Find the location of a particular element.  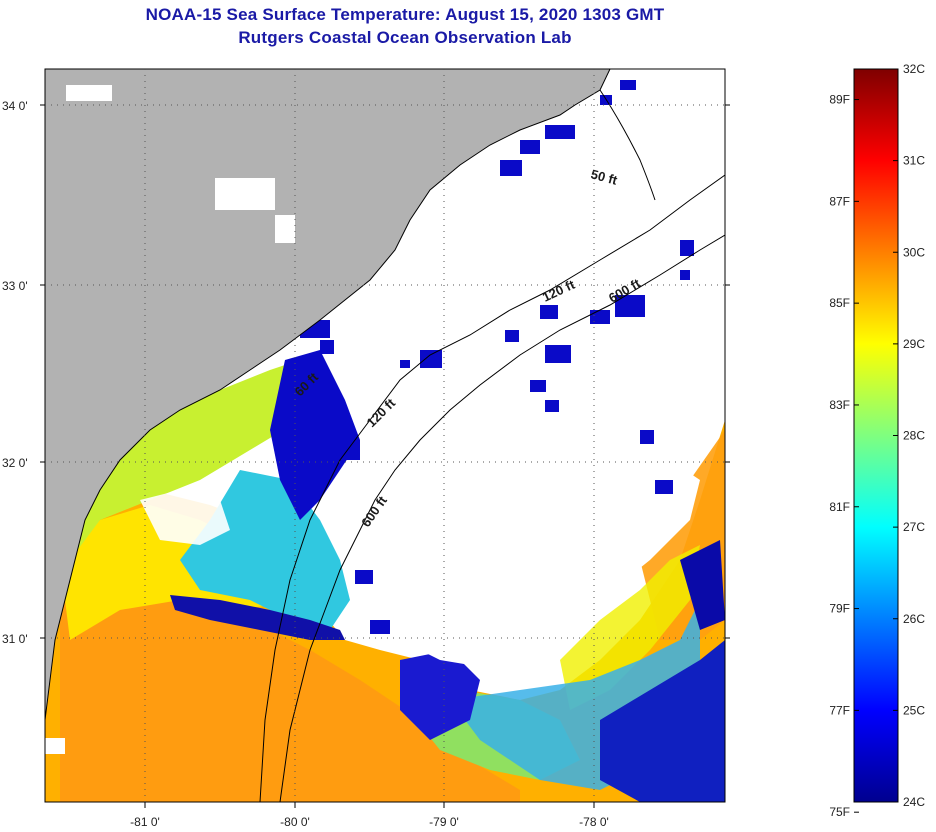

colorbar-fahrenheit-label: 75F is located at coordinates (839, 812).